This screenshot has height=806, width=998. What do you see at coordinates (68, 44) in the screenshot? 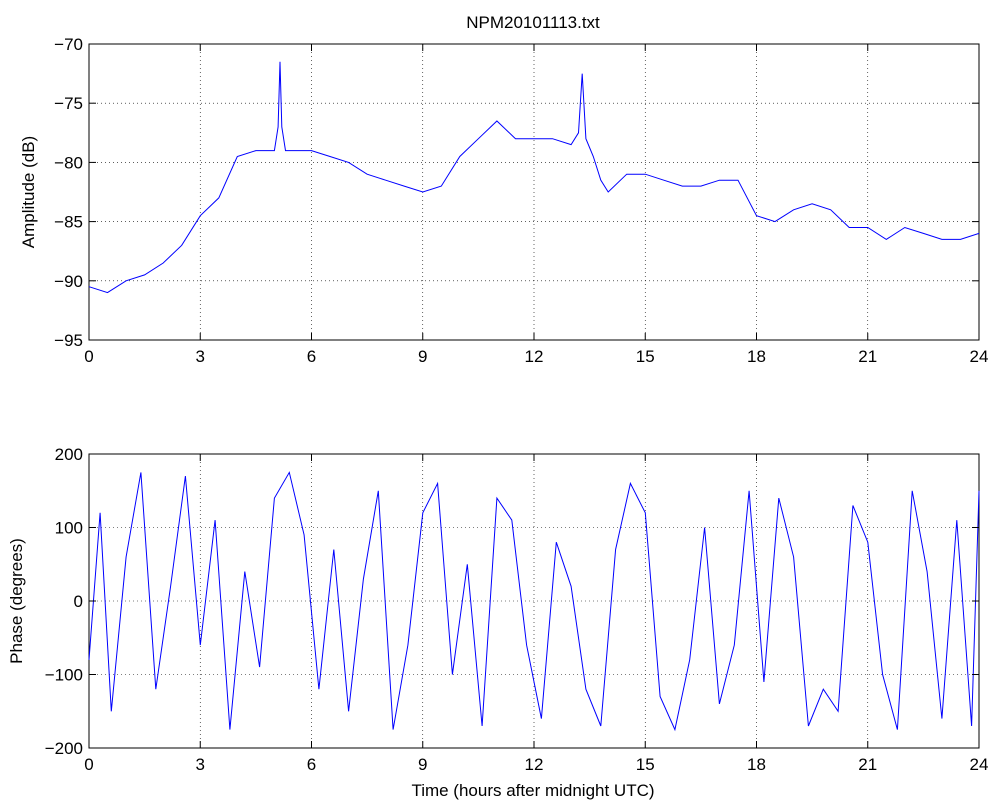
I see `amplitude-ytick-label: −70` at bounding box center [68, 44].